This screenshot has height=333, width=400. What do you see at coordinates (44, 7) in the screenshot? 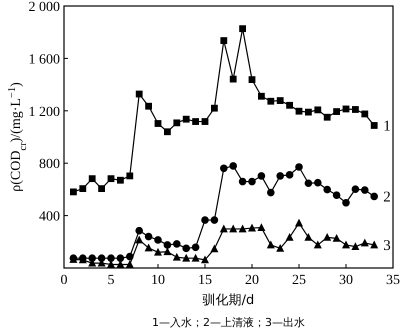
I see `y-tick-label: 2 000` at bounding box center [44, 7].